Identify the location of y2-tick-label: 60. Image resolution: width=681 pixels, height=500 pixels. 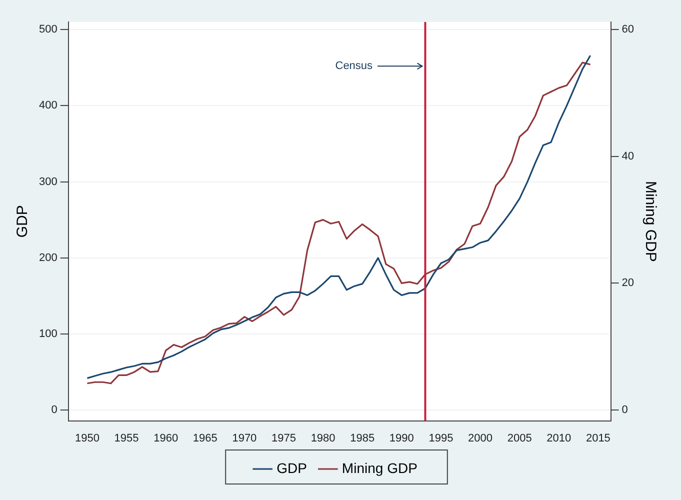
(628, 30).